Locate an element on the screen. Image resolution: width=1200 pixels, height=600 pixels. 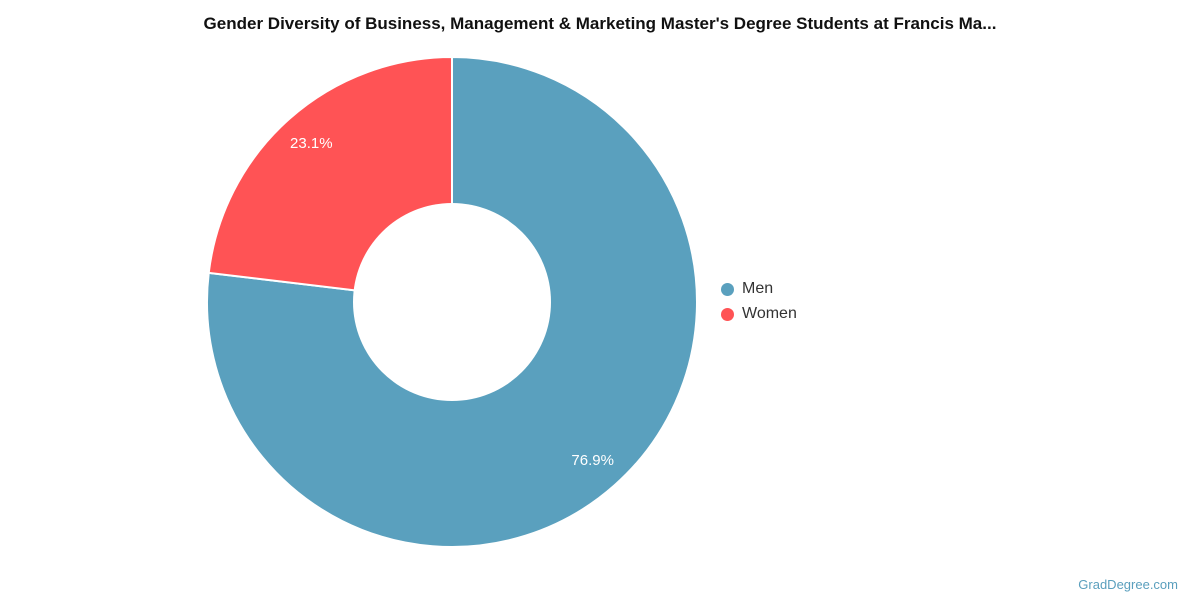
legend-item-men: Men is located at coordinates (759, 289).